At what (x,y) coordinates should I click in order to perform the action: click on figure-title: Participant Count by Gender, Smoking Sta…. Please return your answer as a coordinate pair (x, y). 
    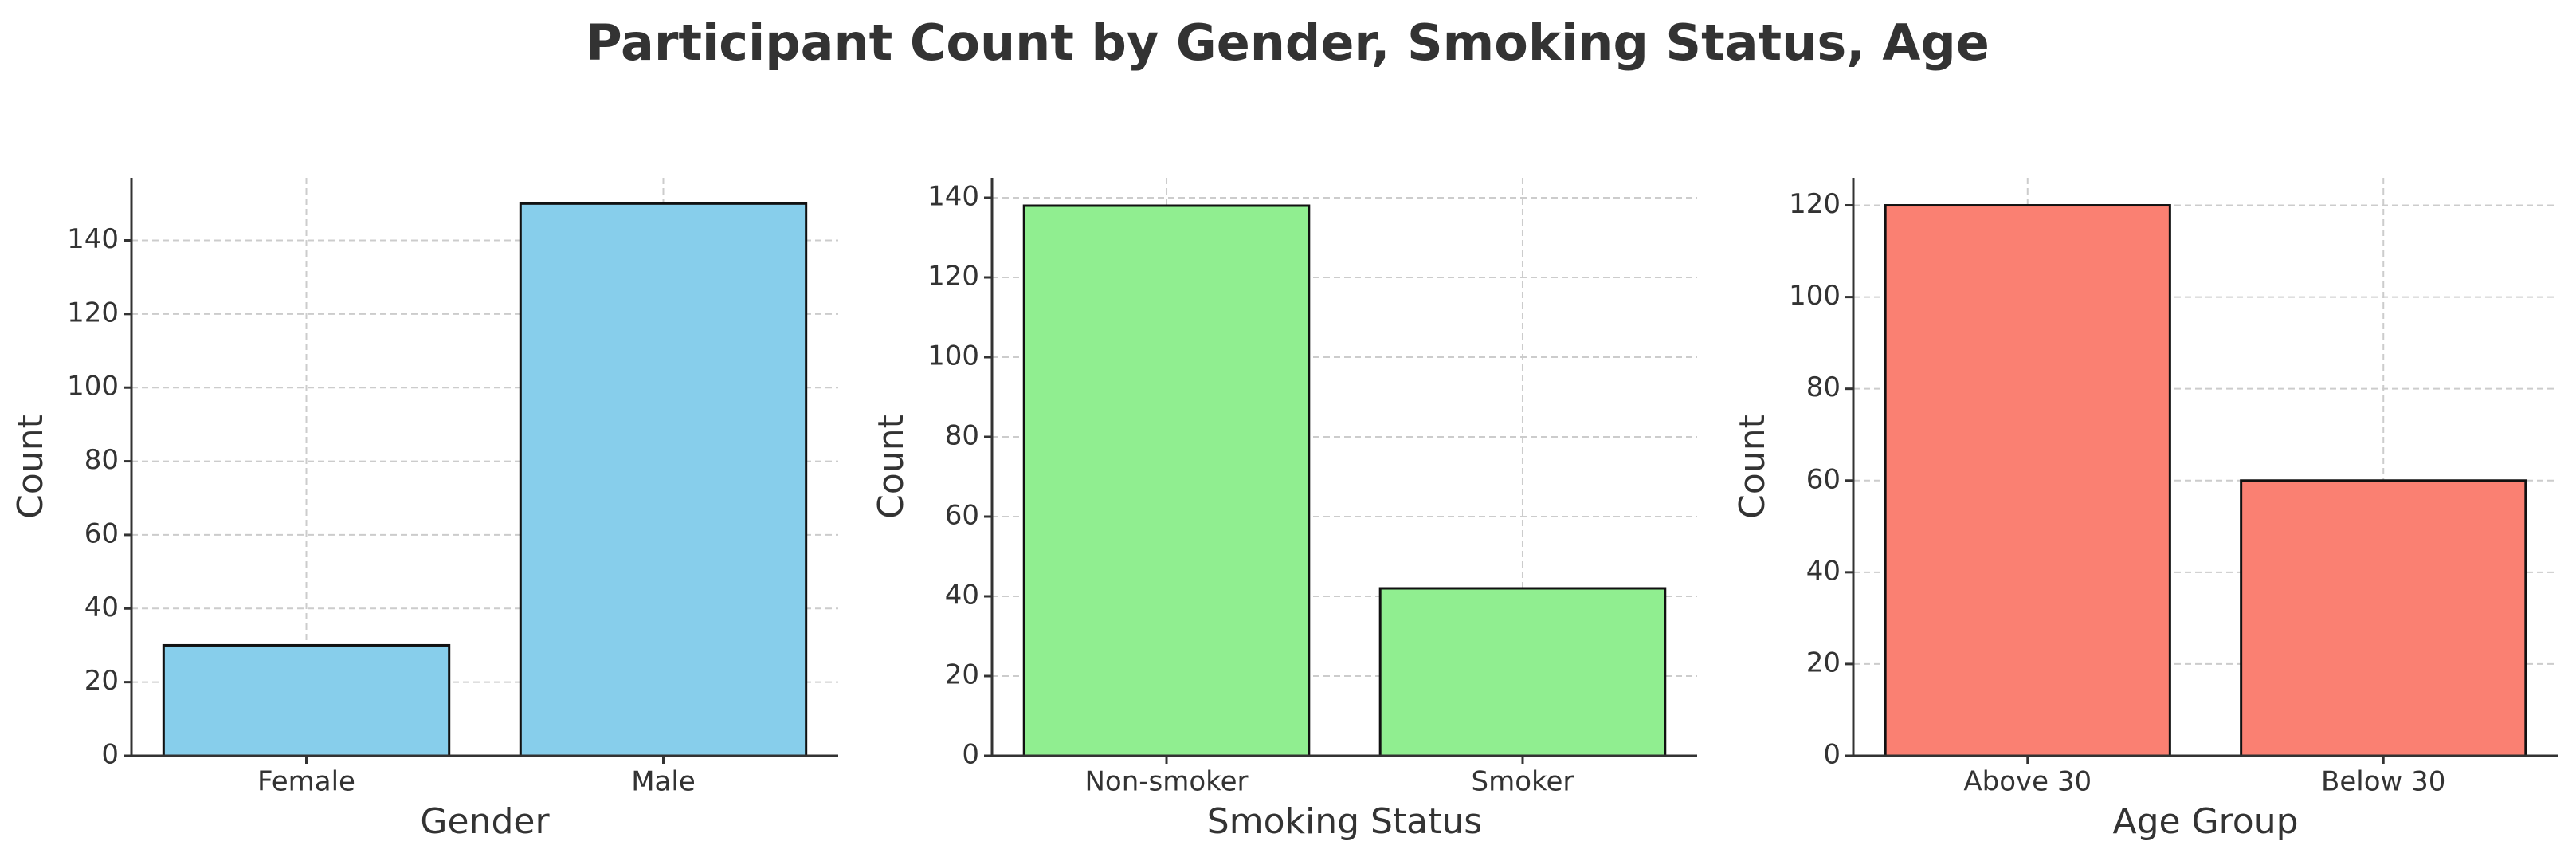
    Looking at the image, I should click on (1288, 43).